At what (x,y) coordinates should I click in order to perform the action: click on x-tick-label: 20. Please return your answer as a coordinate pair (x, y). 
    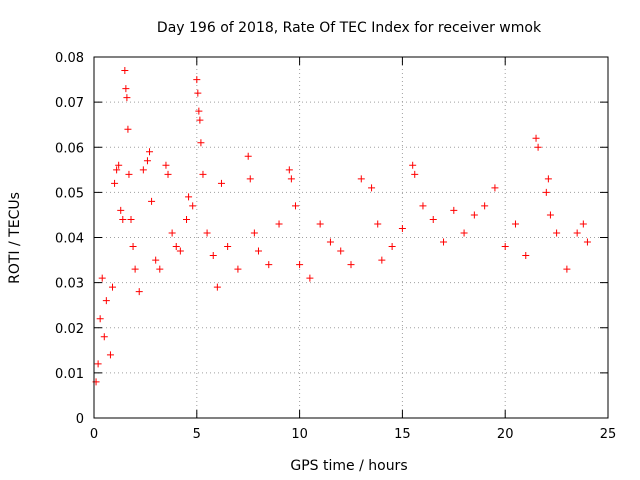
    Looking at the image, I should click on (505, 434).